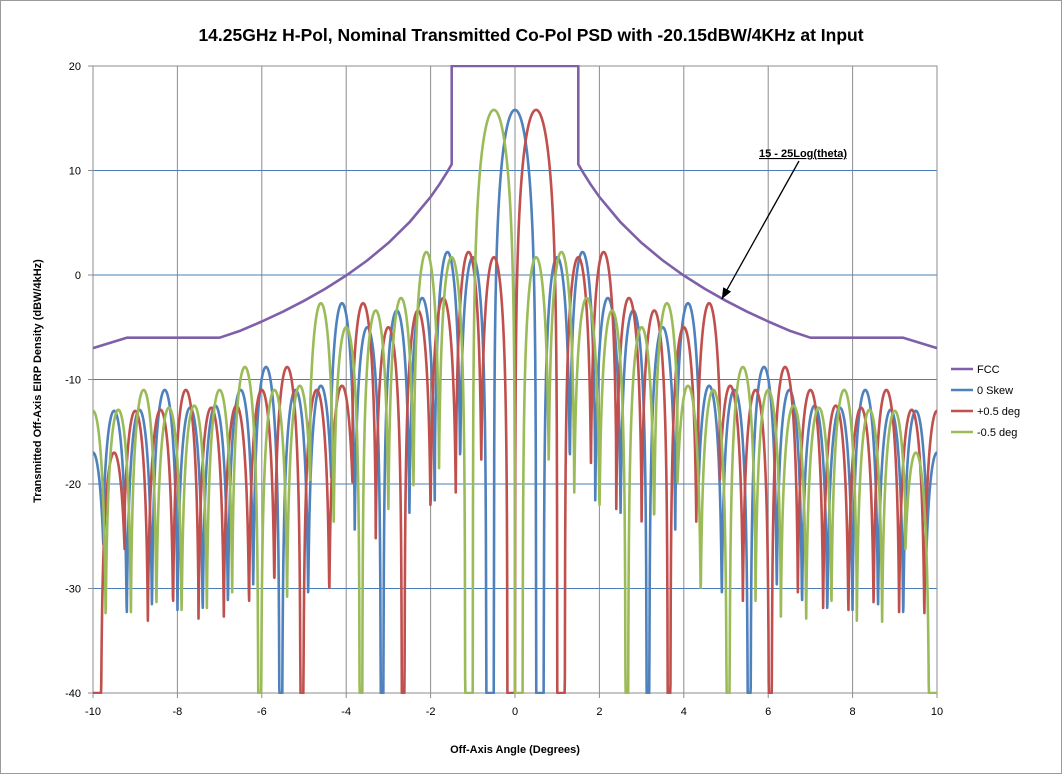 The width and height of the screenshot is (1062, 774). I want to click on x-tick-label: -8, so click(178, 712).